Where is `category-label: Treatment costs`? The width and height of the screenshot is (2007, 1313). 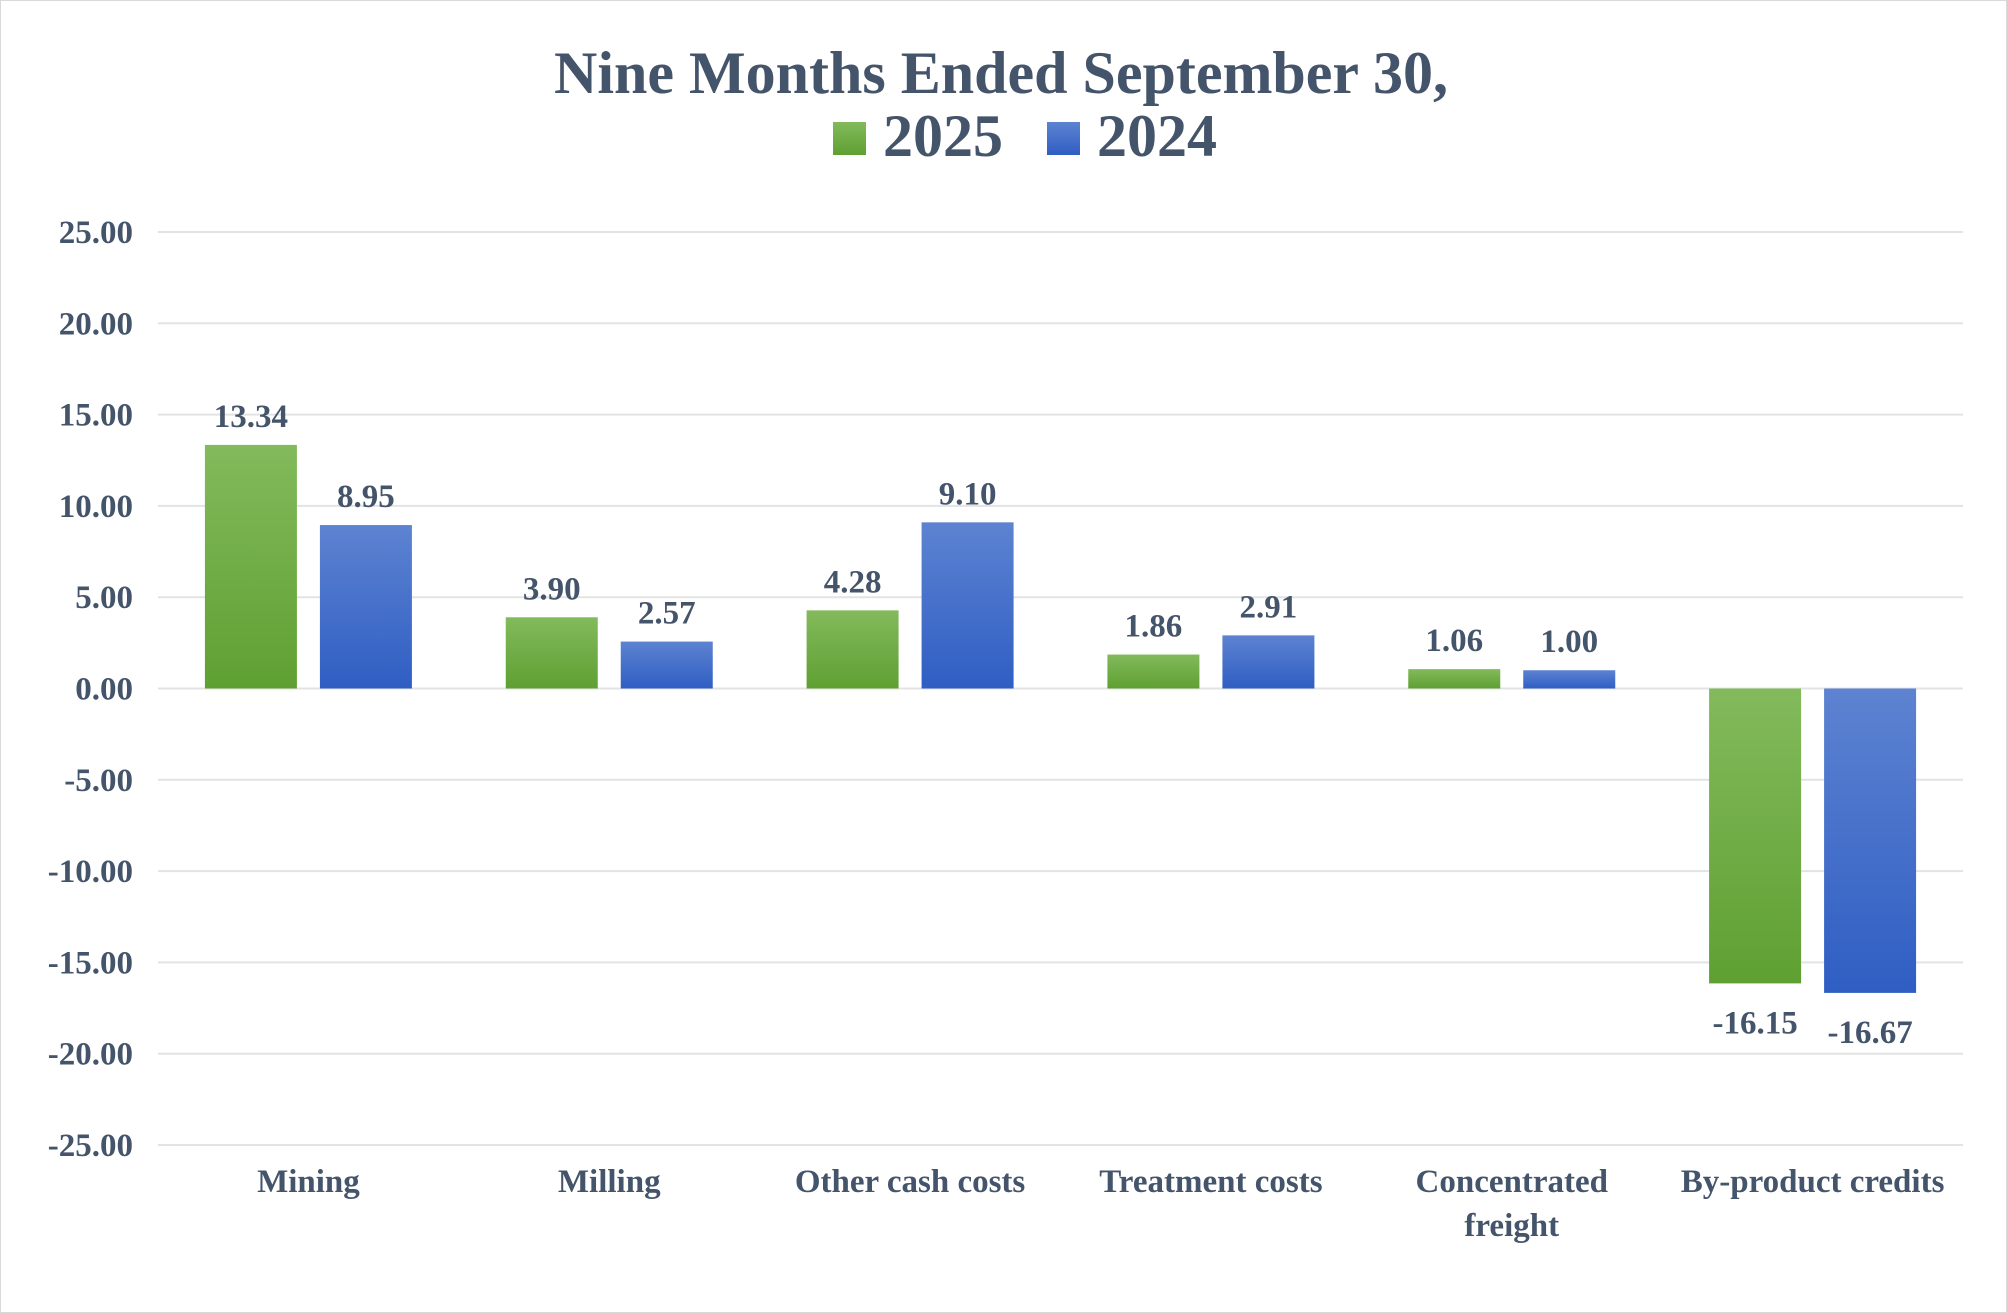 category-label: Treatment costs is located at coordinates (1210, 1182).